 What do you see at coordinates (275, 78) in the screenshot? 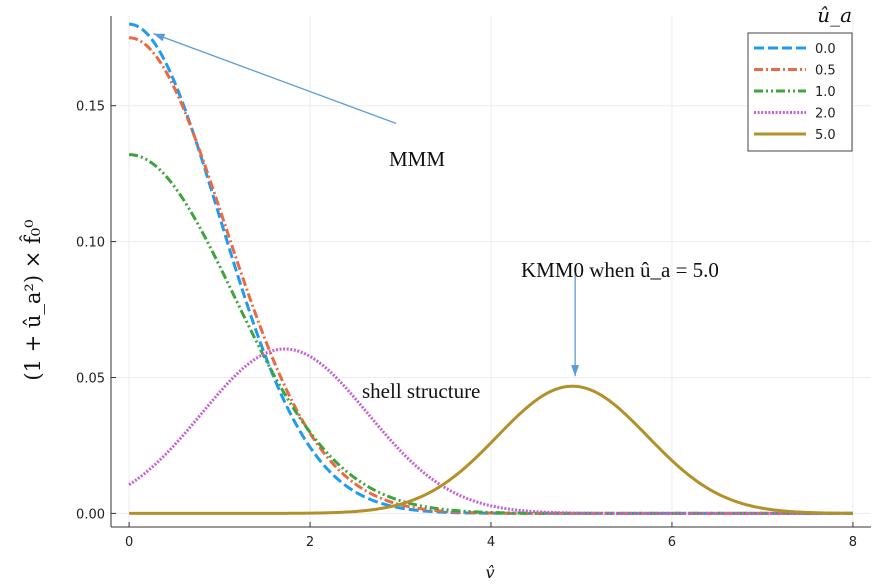
I see `annotation-arrow-mmm` at bounding box center [275, 78].